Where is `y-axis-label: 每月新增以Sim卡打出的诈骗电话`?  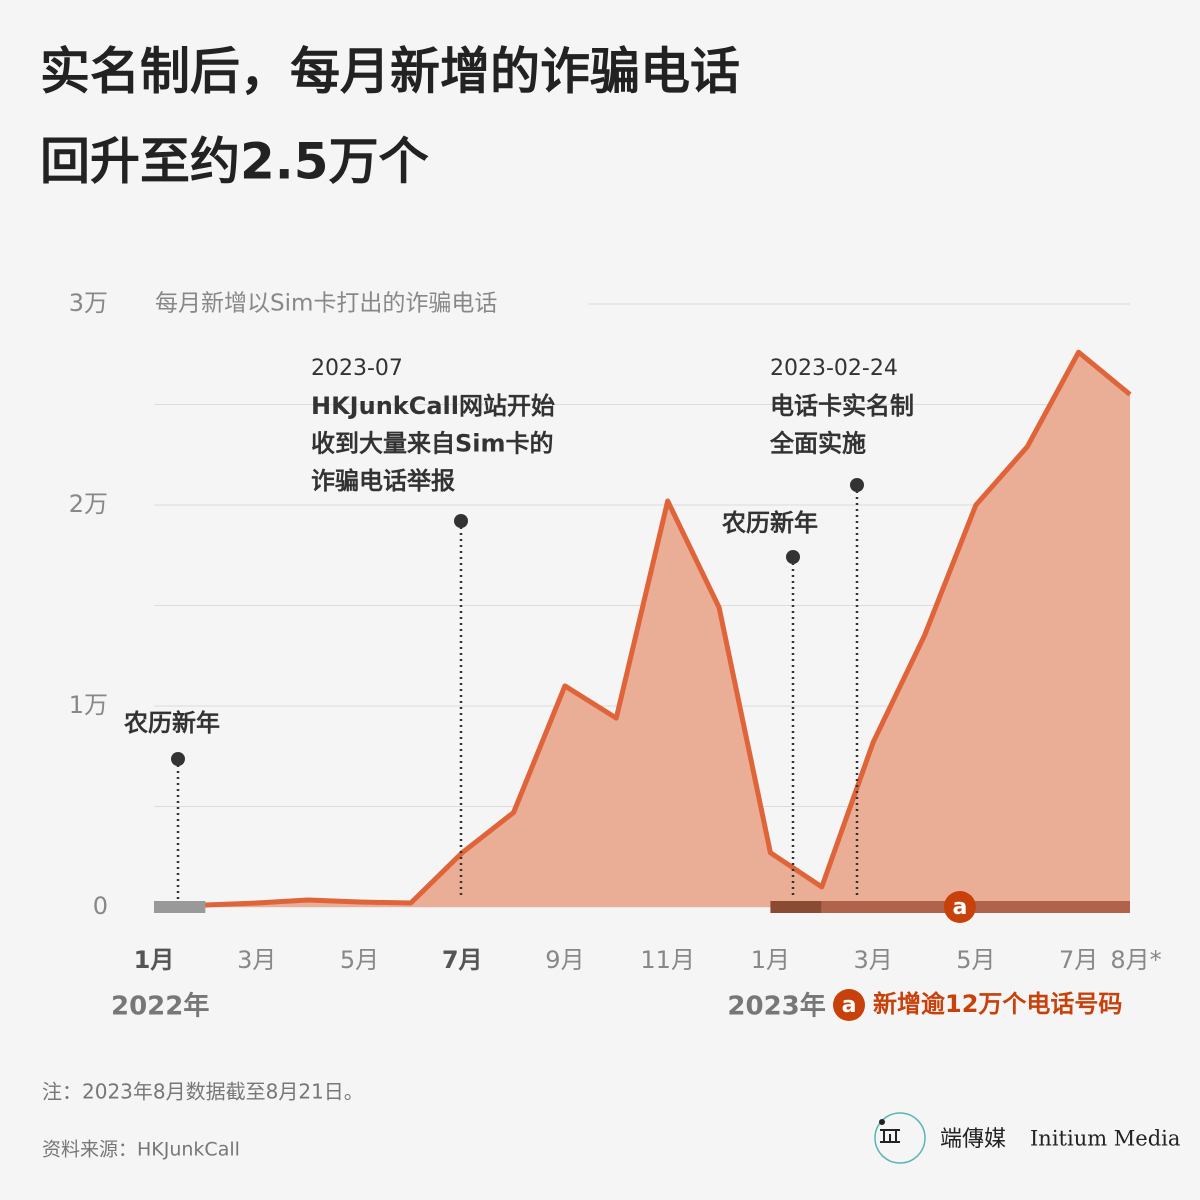 y-axis-label: 每月新增以Sim卡打出的诈骗电话 is located at coordinates (326, 304).